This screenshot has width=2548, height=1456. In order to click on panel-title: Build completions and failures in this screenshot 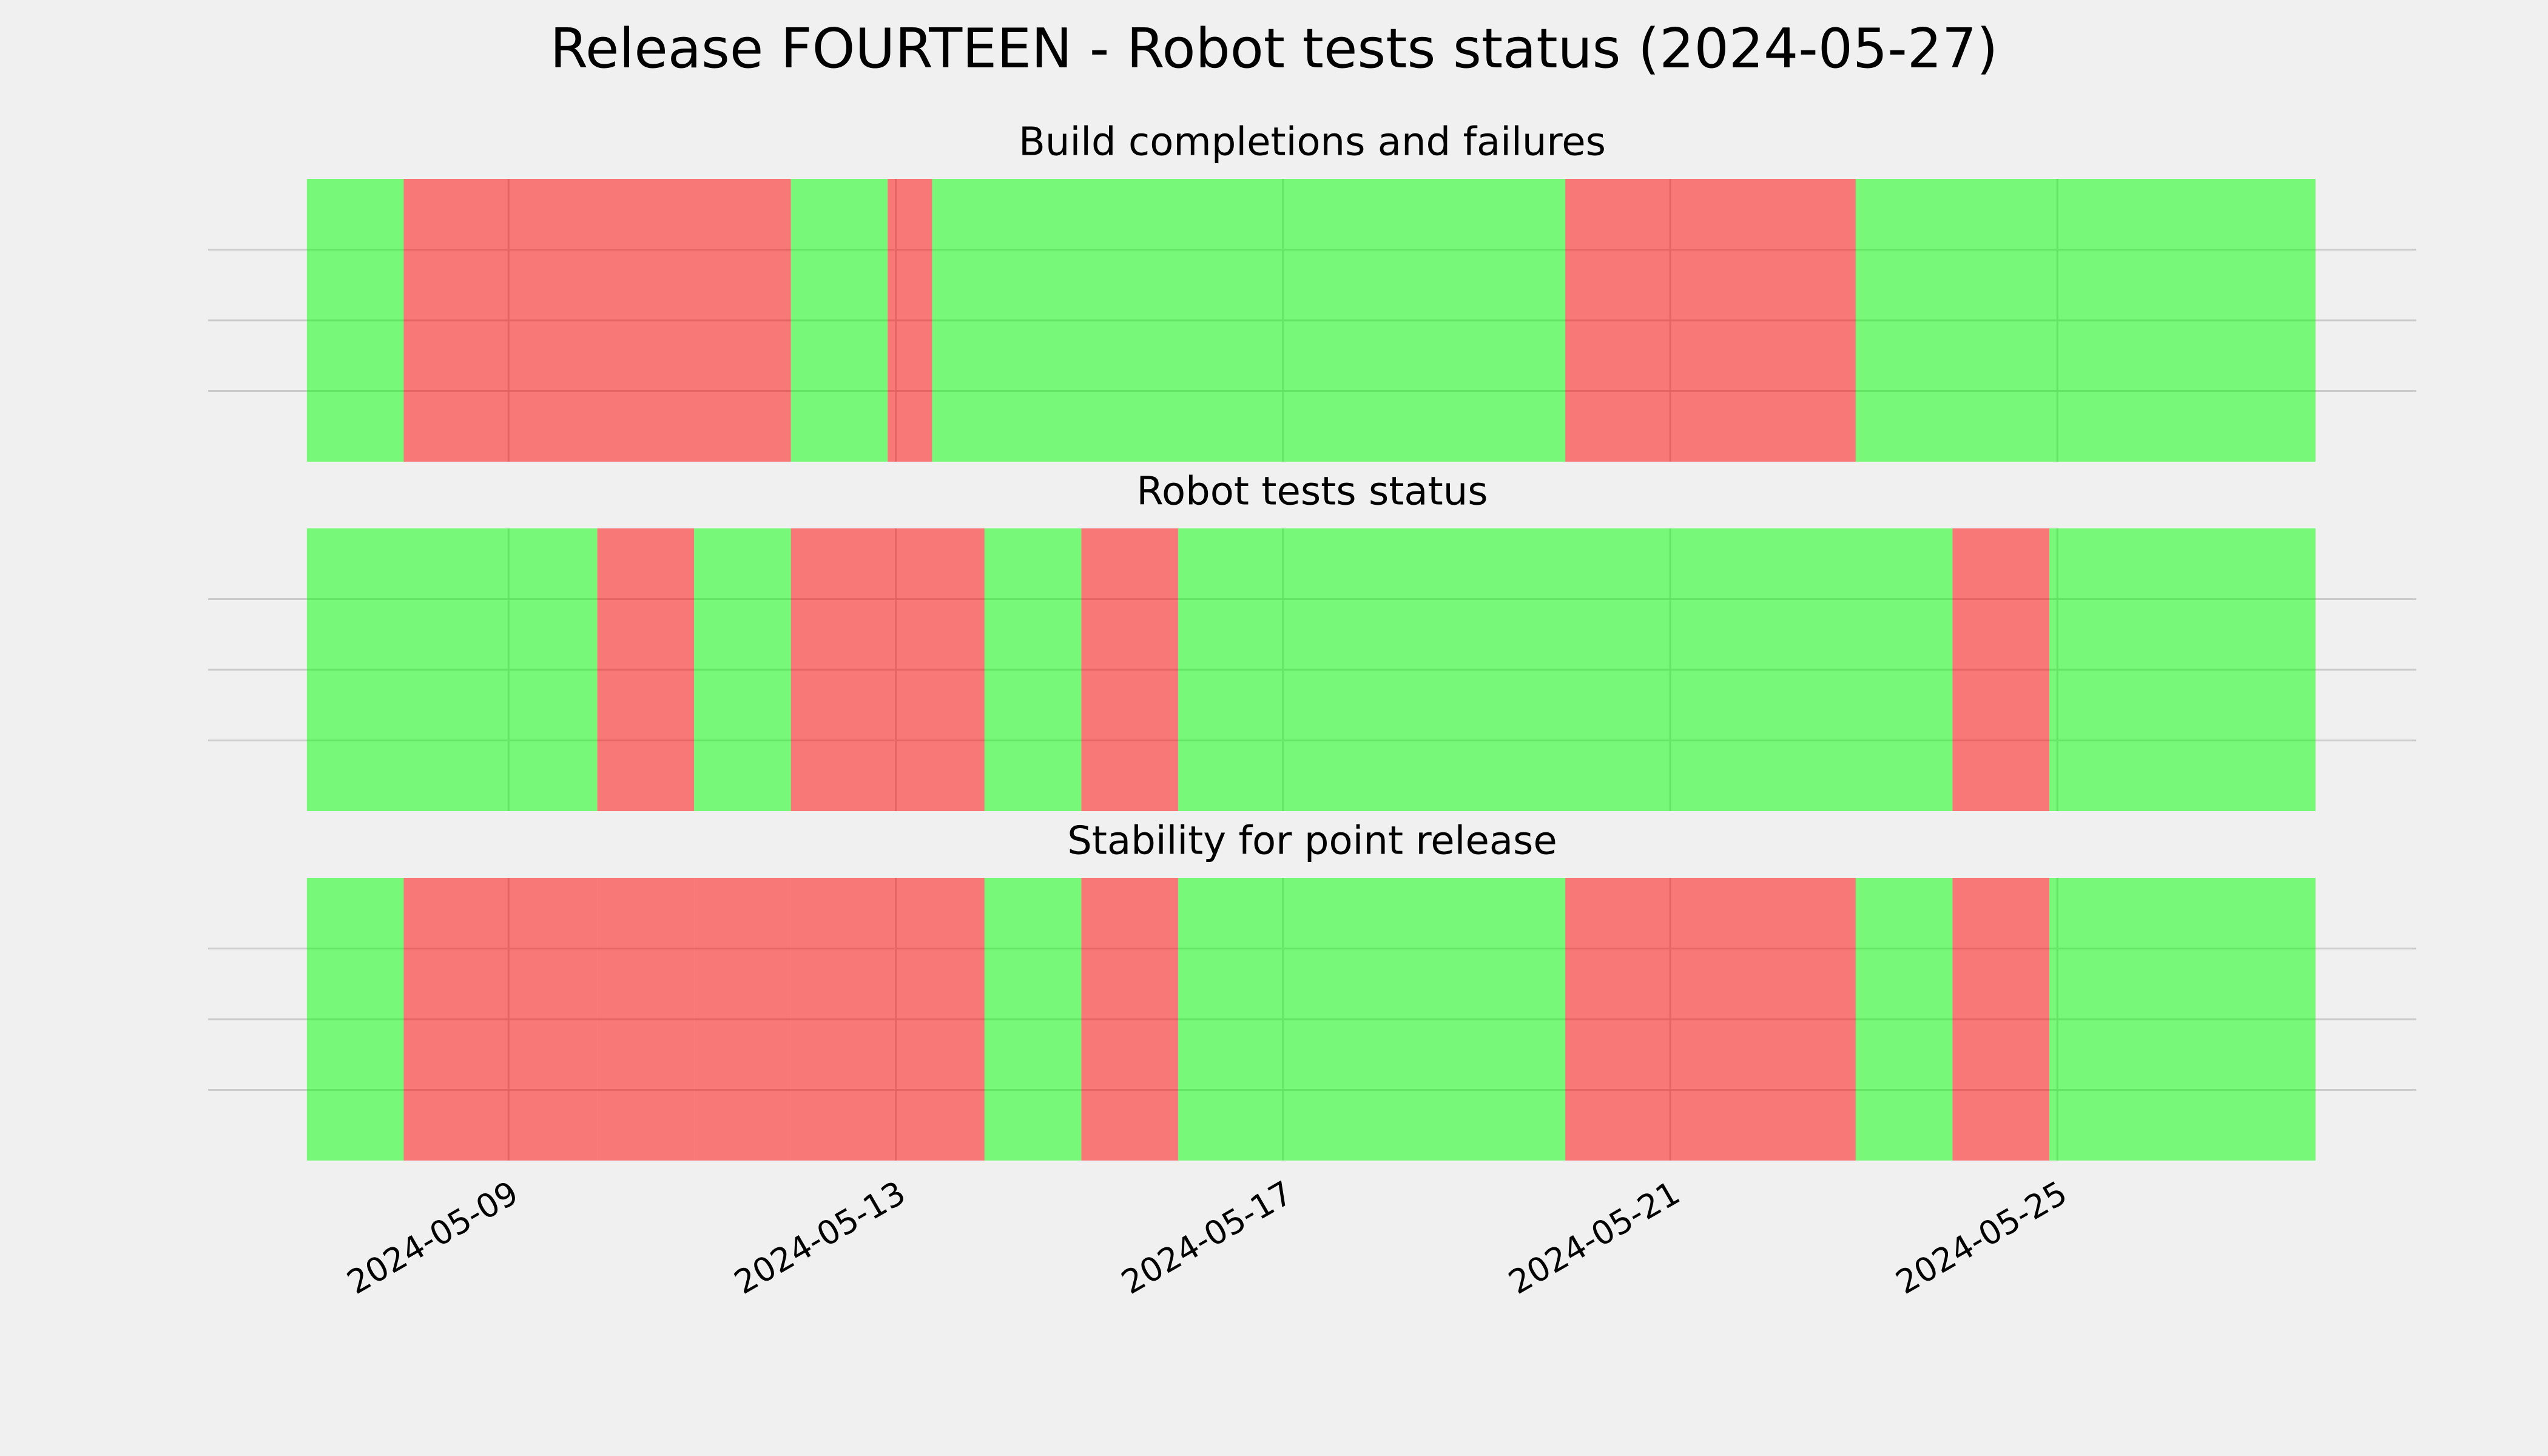, I will do `click(1312, 142)`.